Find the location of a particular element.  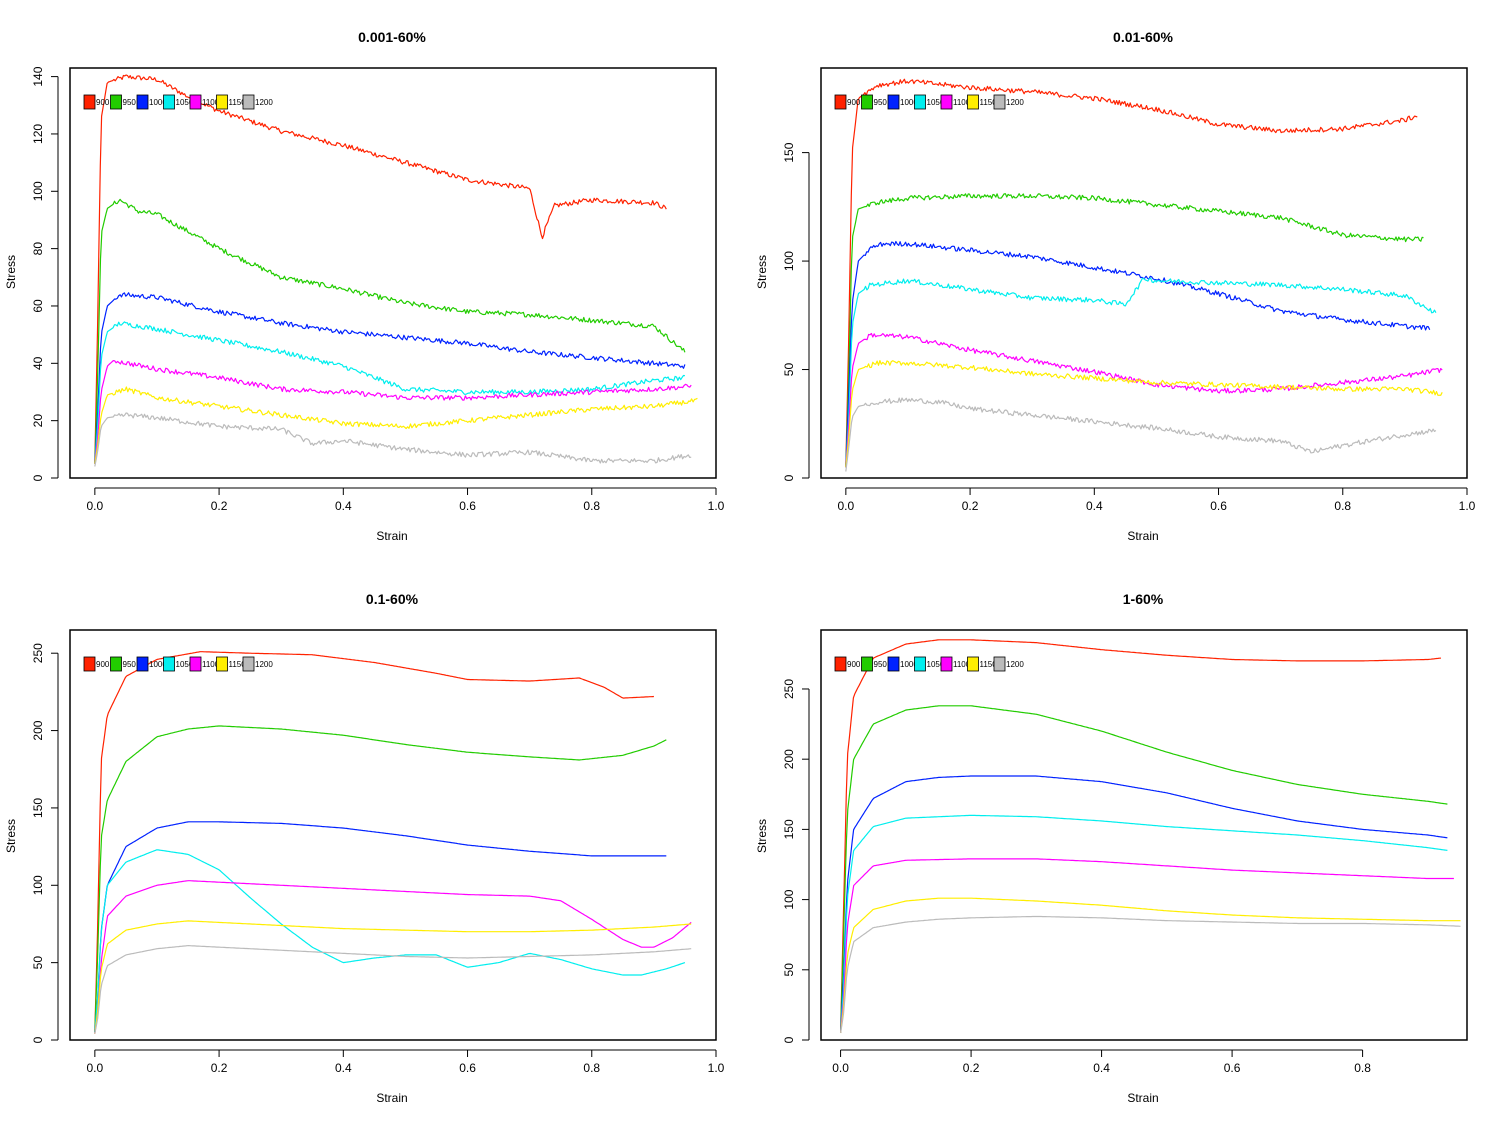

legend-label: 1200 is located at coordinates (1015, 102).